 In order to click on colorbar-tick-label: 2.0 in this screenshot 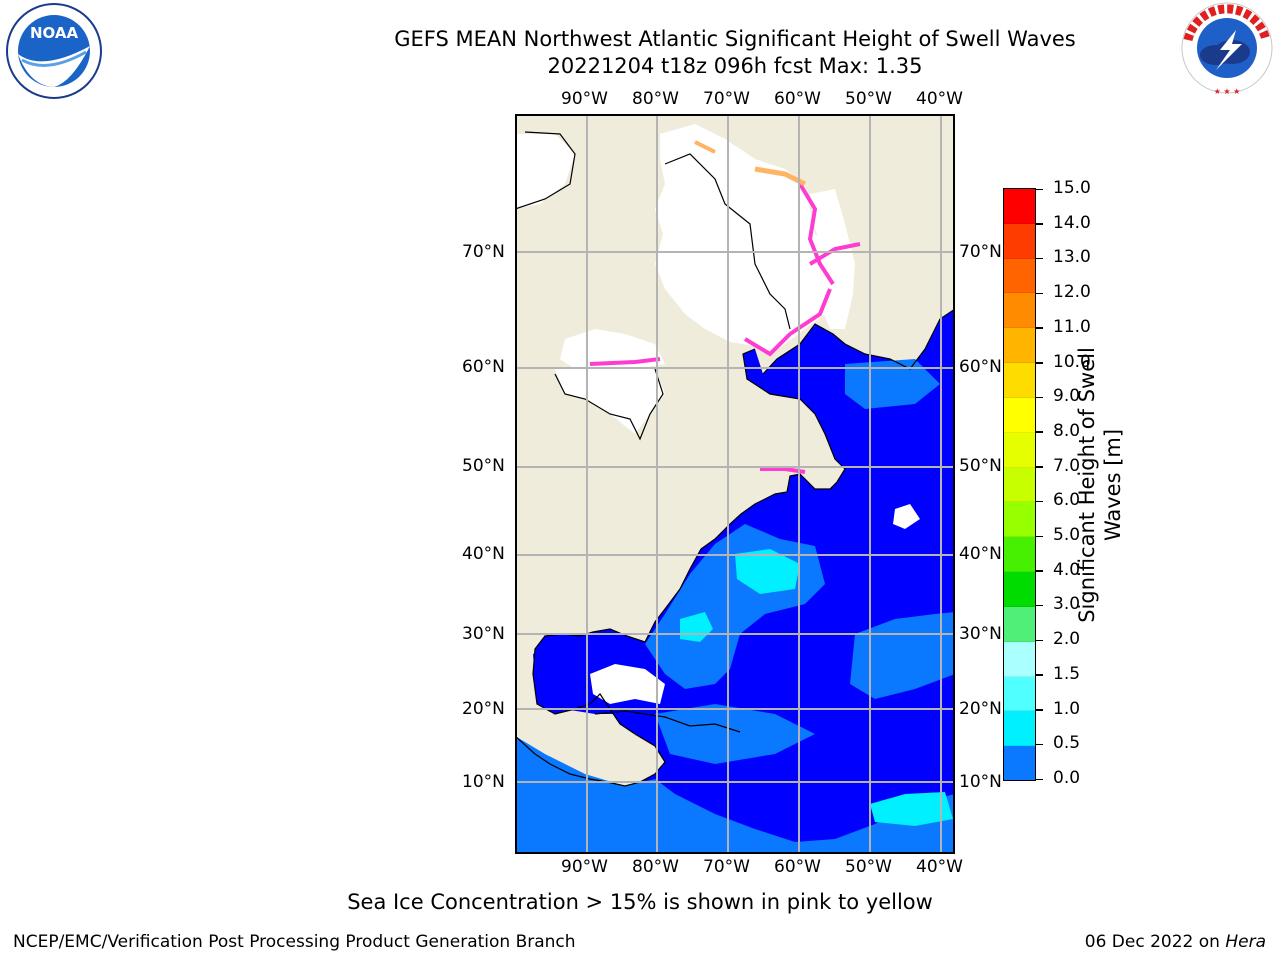, I will do `click(1067, 639)`.